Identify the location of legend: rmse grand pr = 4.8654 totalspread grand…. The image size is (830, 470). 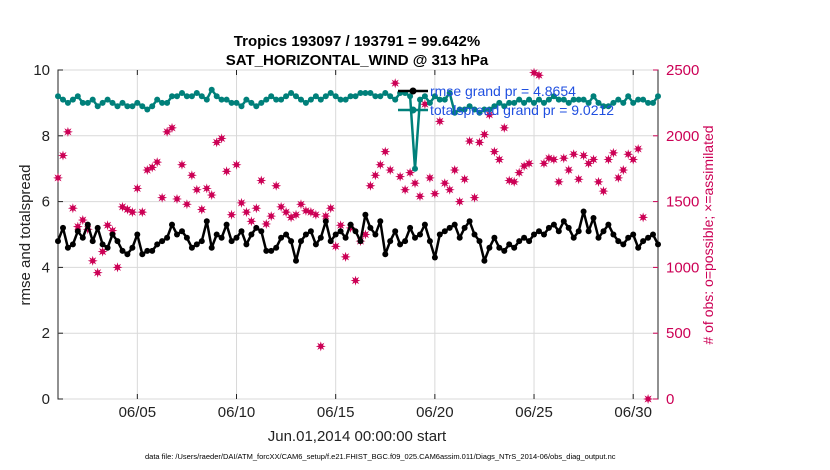
(506, 100).